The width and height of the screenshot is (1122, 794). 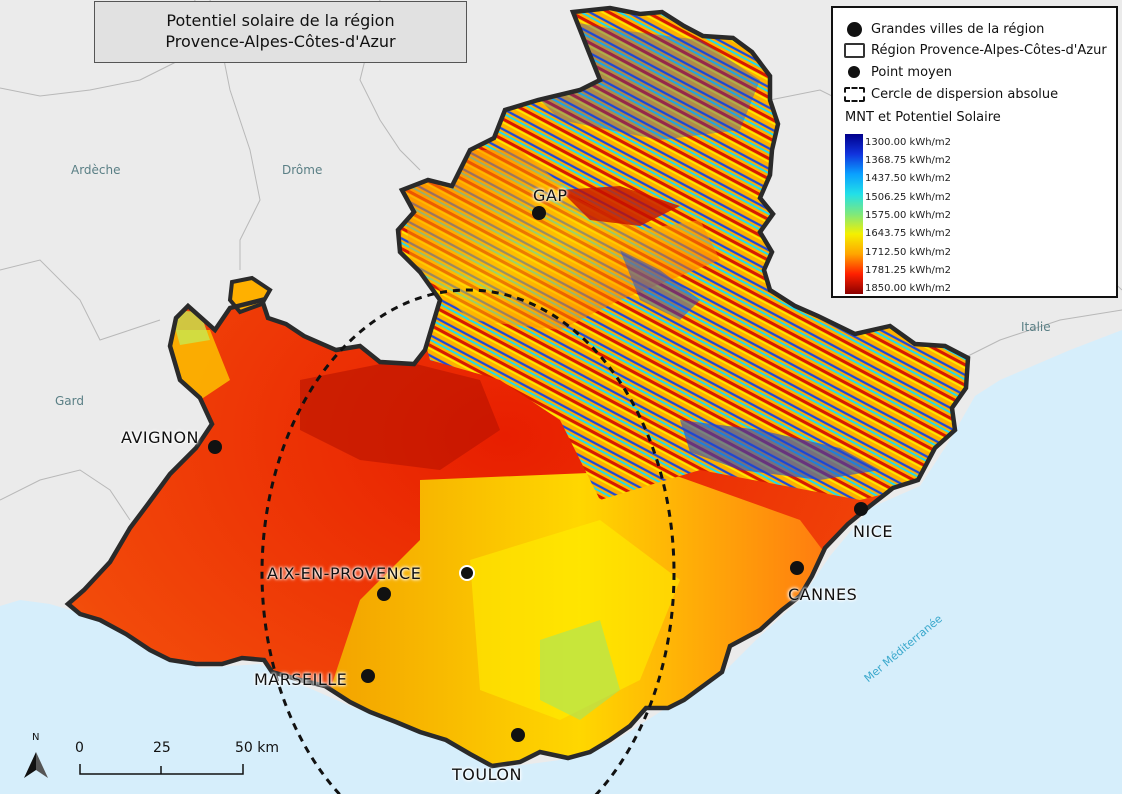 I want to click on scale-label-25: 25, so click(x=162, y=748).